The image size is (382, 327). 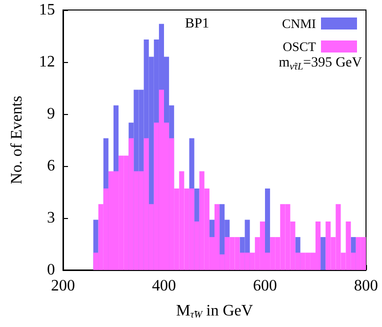 I want to click on y-tick-label: 15, so click(x=47, y=10).